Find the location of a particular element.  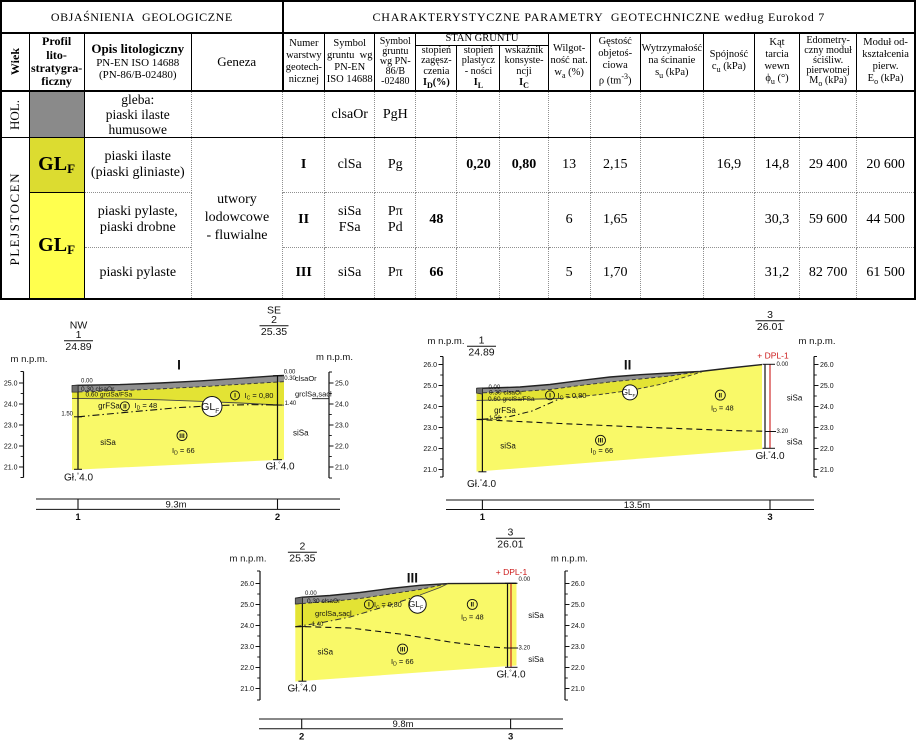

svg-text: 13.5m is located at coordinates (637, 505).